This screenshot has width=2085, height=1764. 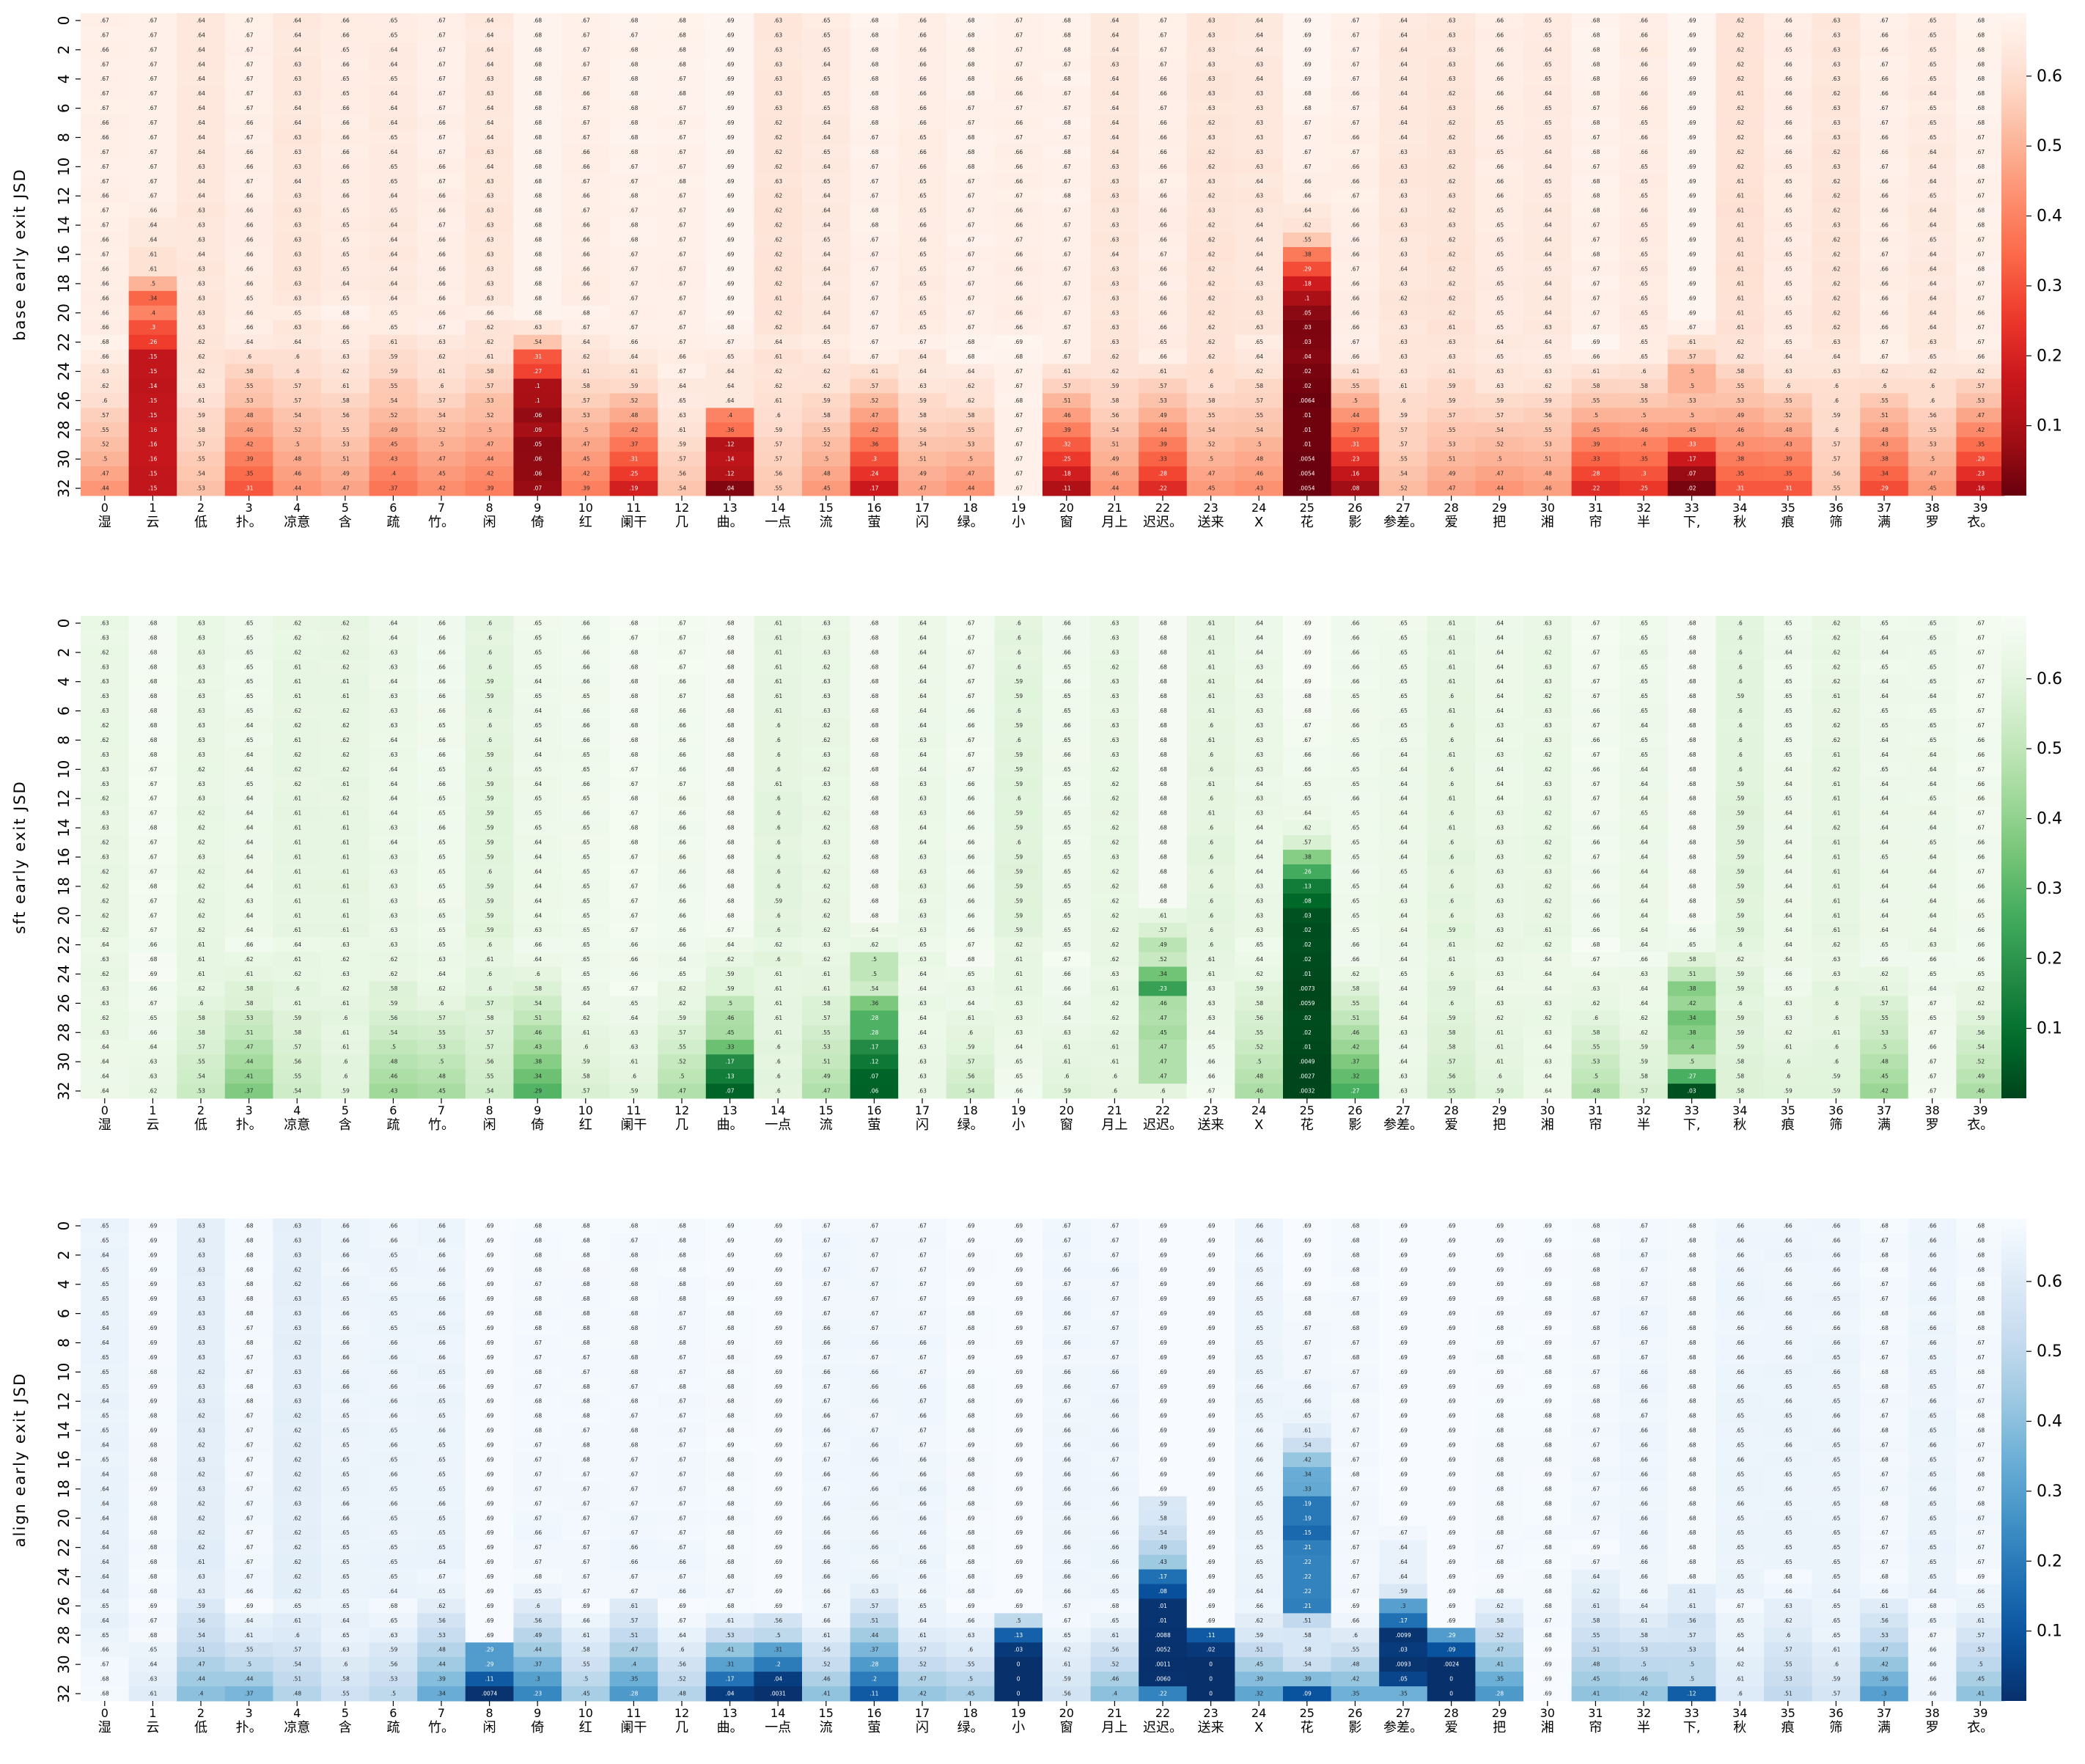 What do you see at coordinates (1451, 459) in the screenshot?
I see `cell-annotation: .51` at bounding box center [1451, 459].